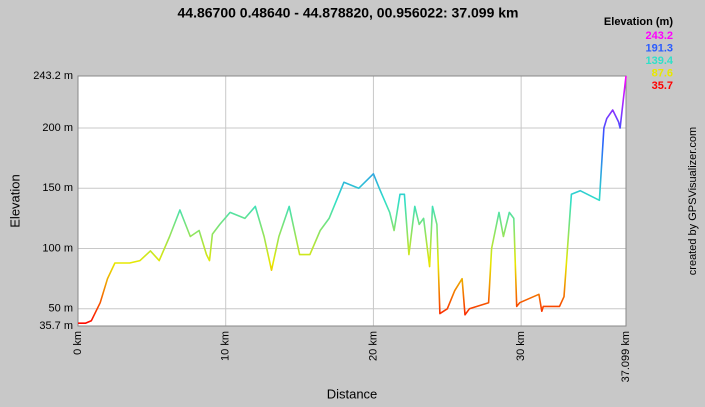 This screenshot has width=705, height=407. What do you see at coordinates (352, 393) in the screenshot?
I see `x-axis-label: Distance` at bounding box center [352, 393].